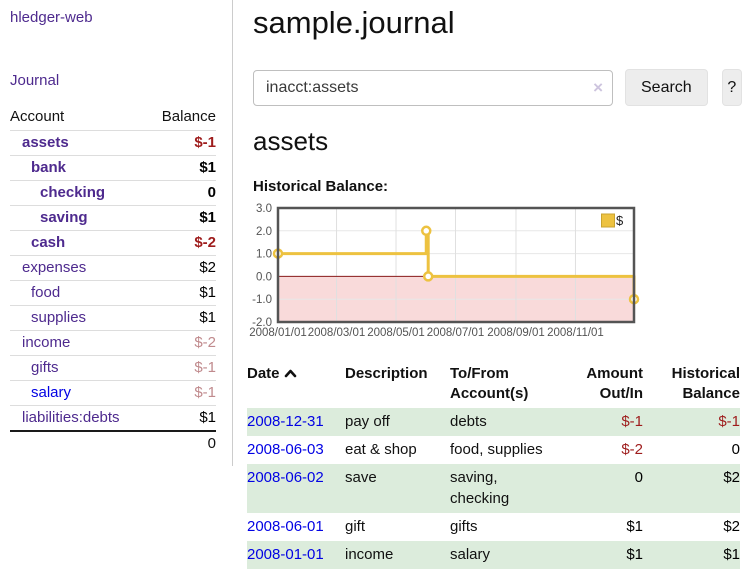 The image size is (742, 582). What do you see at coordinates (37, 116) in the screenshot?
I see `accounts-header-account: Account` at bounding box center [37, 116].